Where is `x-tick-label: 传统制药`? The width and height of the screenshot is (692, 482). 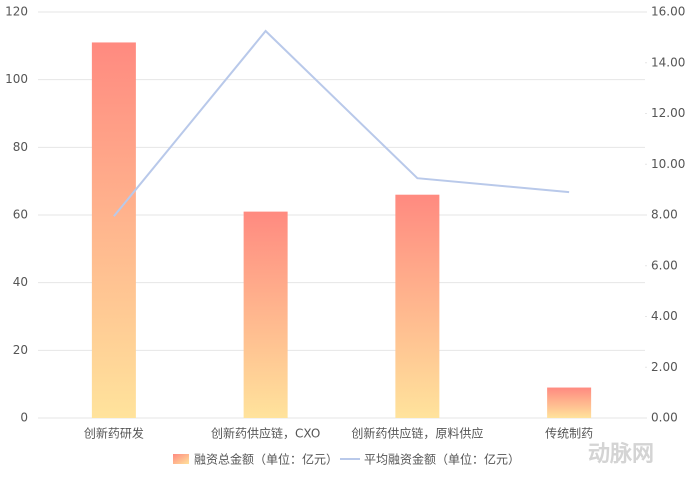
x-tick-label: 传统制药 is located at coordinates (569, 433).